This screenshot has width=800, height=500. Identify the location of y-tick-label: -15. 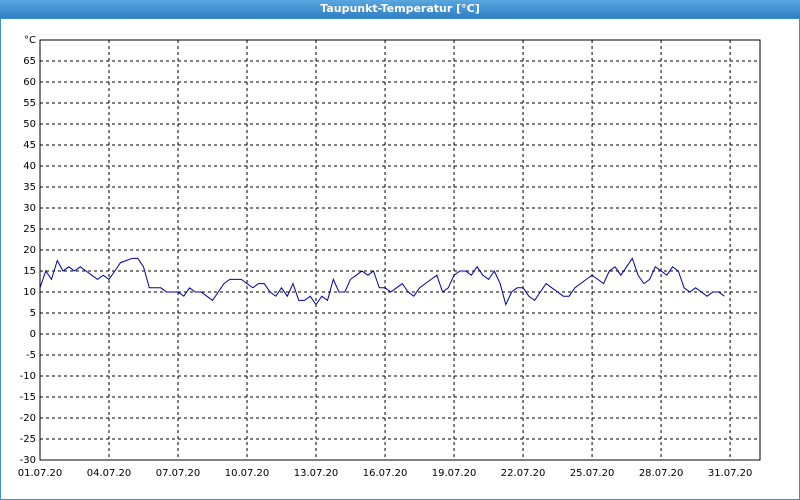
(28, 397).